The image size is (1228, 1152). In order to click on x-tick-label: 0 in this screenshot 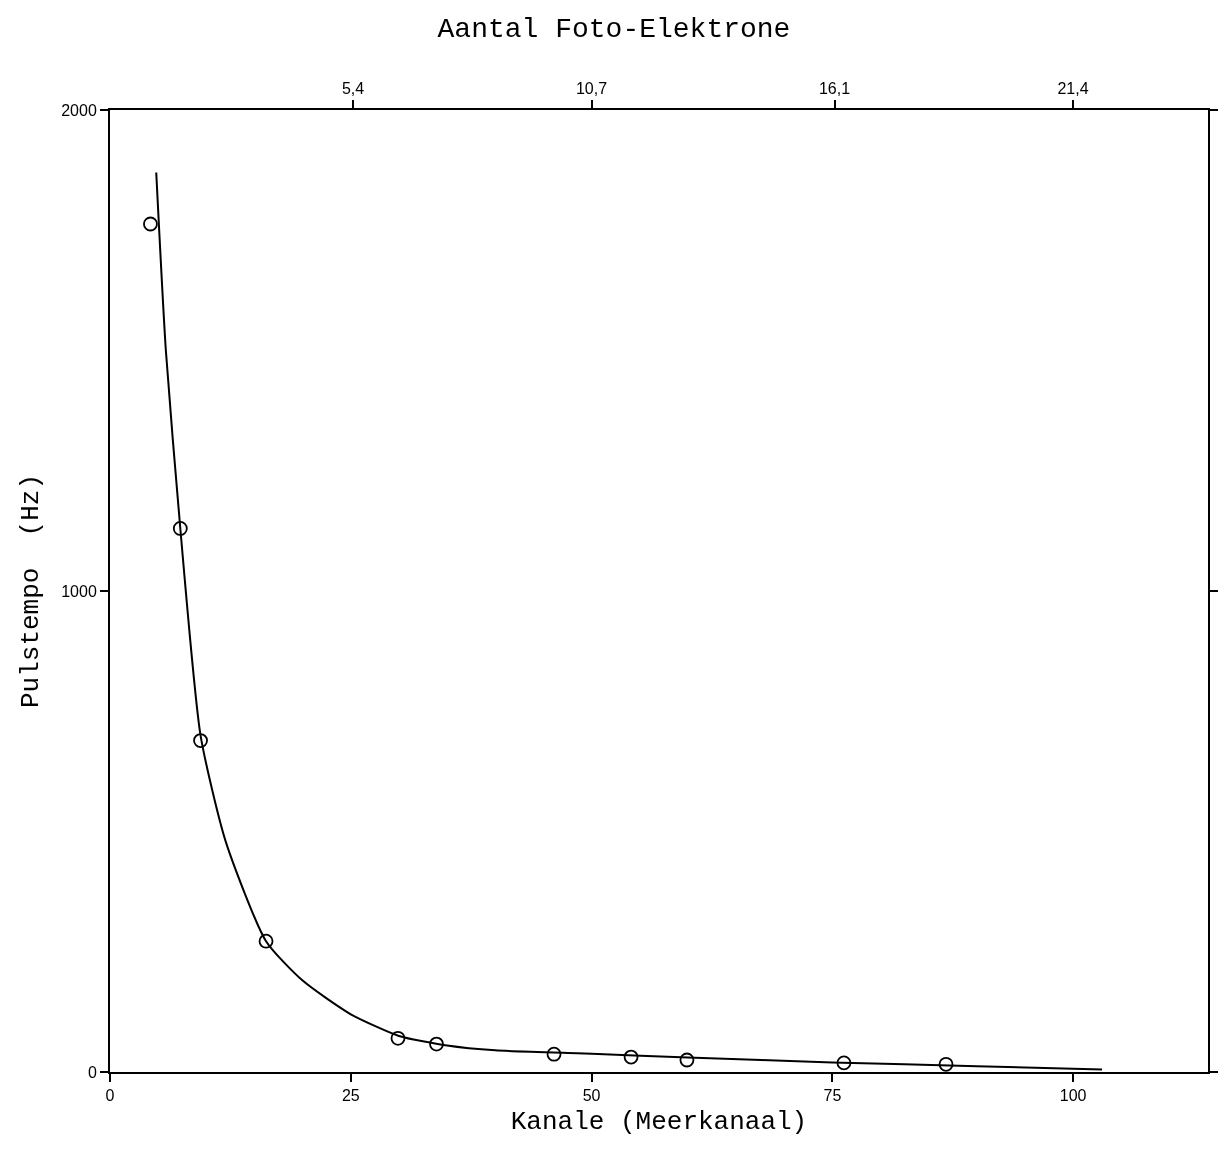, I will do `click(110, 1096)`.